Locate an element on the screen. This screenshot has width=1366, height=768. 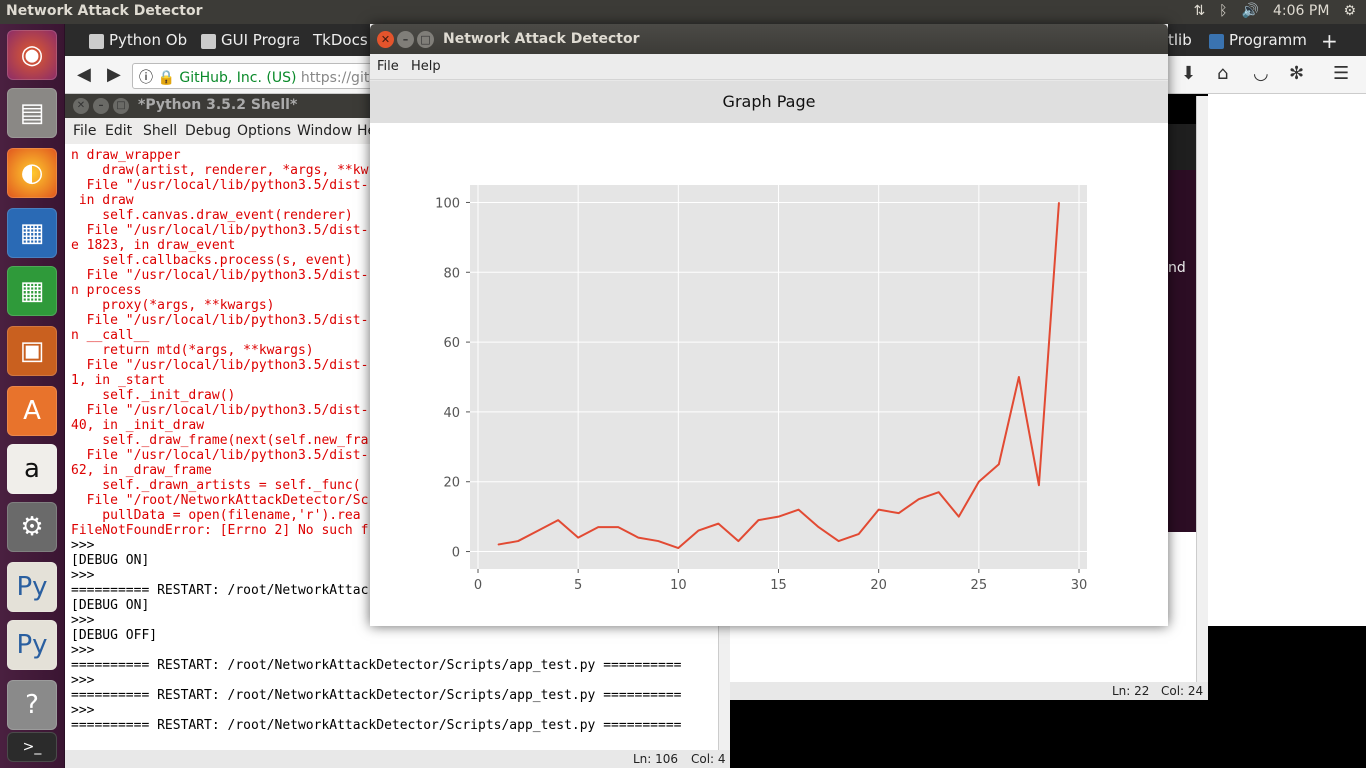
shell-statusbar: Ln: 106 Col: 4 is located at coordinates (397, 759).